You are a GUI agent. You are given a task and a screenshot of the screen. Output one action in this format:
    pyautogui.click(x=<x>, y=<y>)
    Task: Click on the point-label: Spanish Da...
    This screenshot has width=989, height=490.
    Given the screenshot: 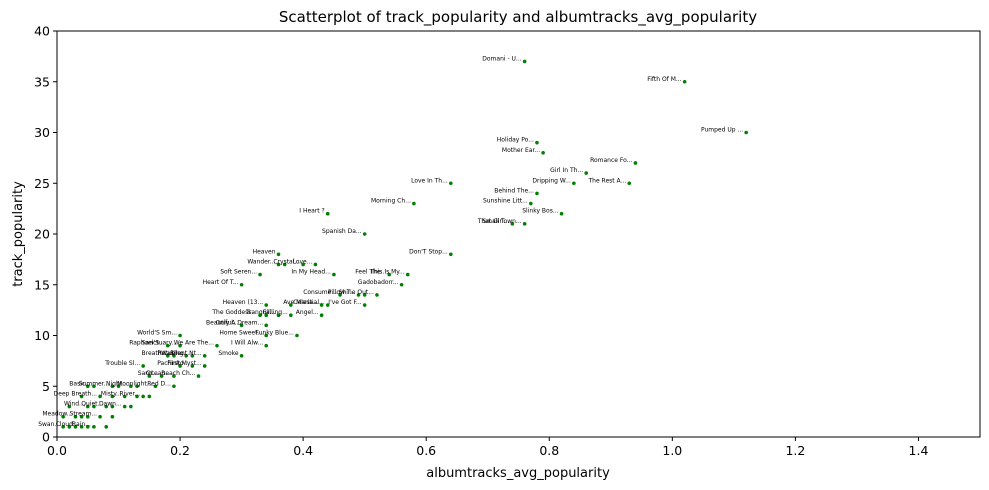 What is the action you would take?
    pyautogui.click(x=342, y=231)
    